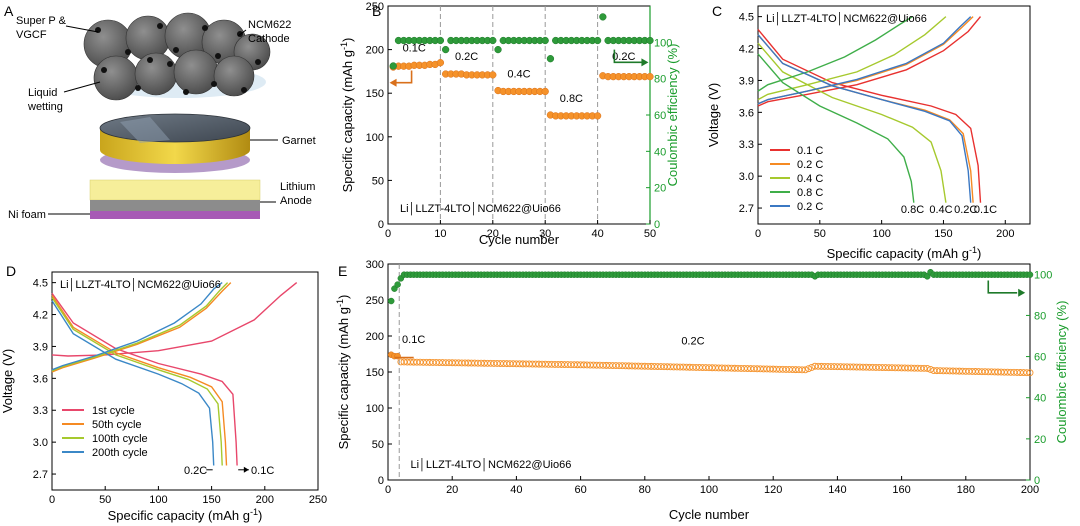 This screenshot has width=1080, height=526. Describe the element at coordinates (846, 18) in the screenshot. I see `cell-label: Li│LLZT-4LTO│NCM622@Uio66` at that location.